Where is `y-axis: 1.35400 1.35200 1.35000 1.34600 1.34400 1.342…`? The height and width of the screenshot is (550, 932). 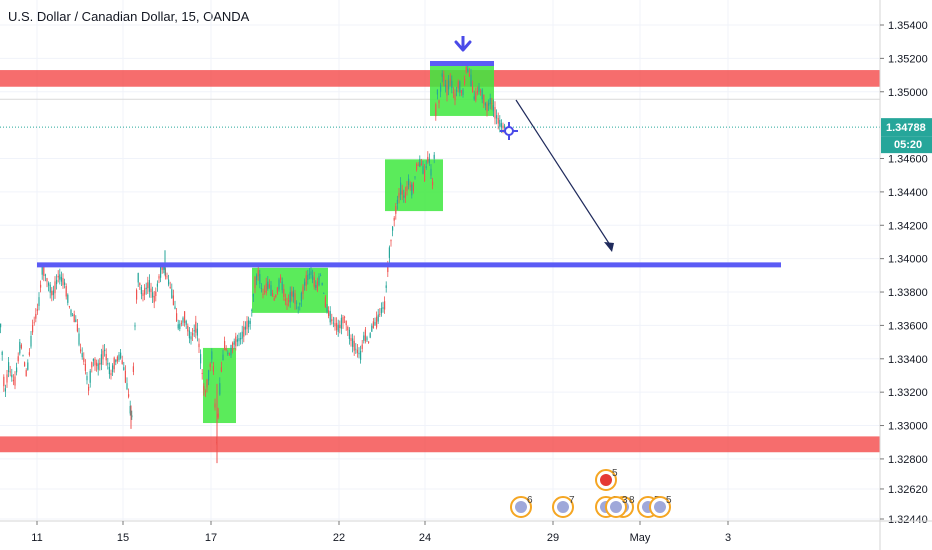
y-axis: 1.35400 1.35200 1.35000 1.34600 1.34400 1.342… is located at coordinates (905, 275).